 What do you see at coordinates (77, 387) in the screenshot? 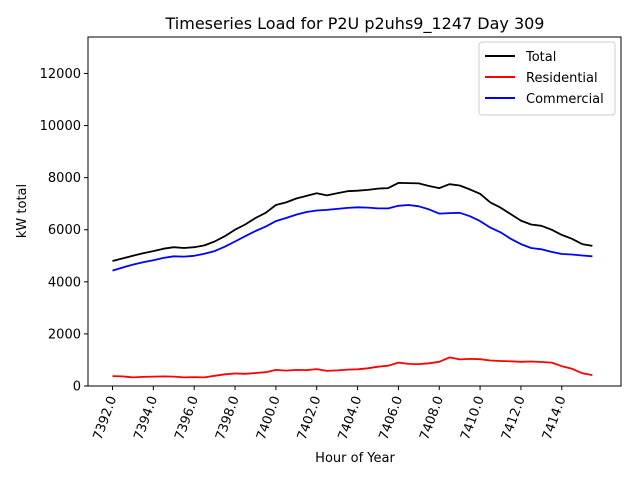
I see `y-tick-label: 0` at bounding box center [77, 387].